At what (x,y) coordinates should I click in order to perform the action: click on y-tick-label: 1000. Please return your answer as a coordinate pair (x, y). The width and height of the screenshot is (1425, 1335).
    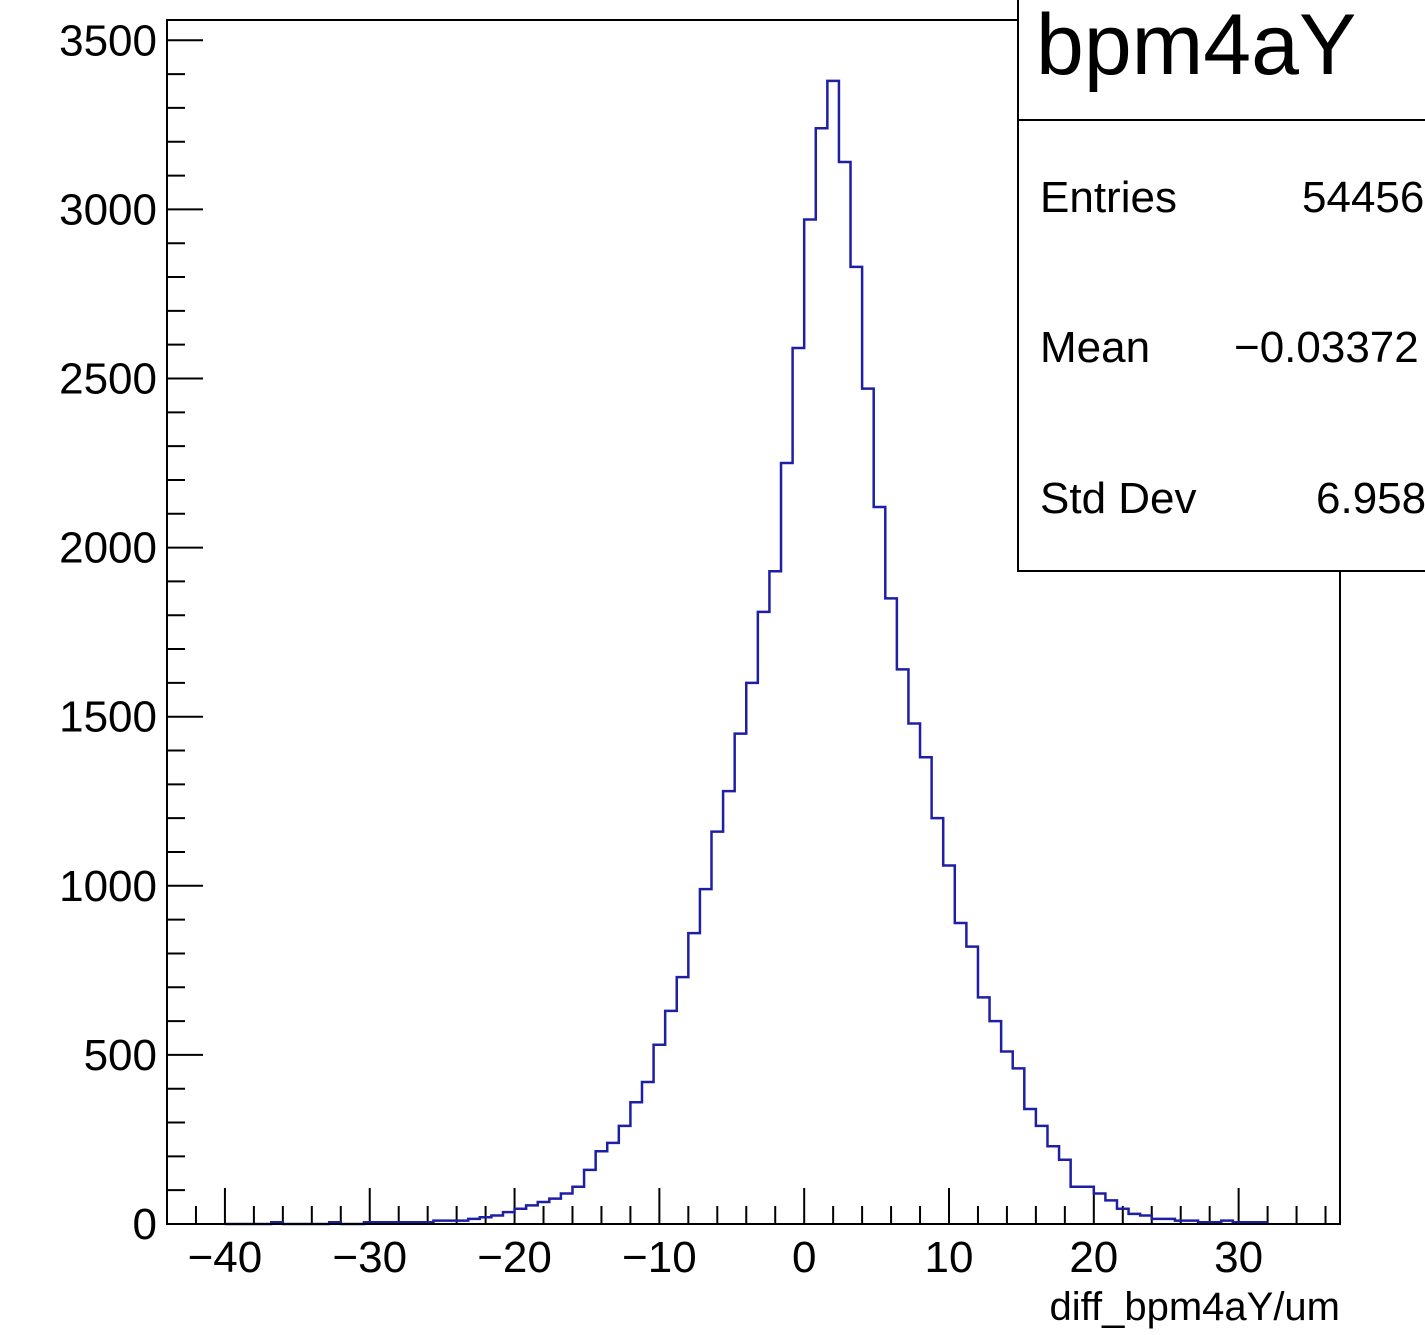
    Looking at the image, I should click on (108, 886).